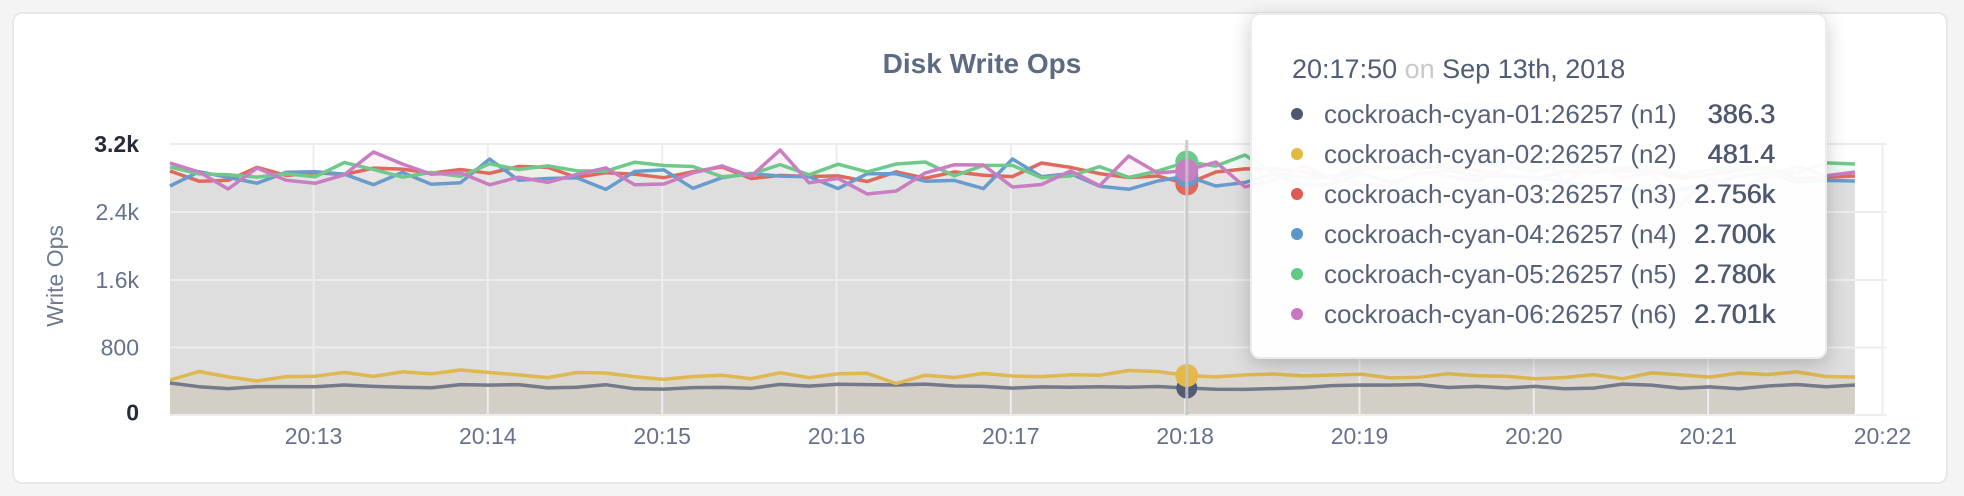 Image resolution: width=1964 pixels, height=496 pixels. Describe the element at coordinates (314, 436) in the screenshot. I see `svg-text: 20:13` at that location.